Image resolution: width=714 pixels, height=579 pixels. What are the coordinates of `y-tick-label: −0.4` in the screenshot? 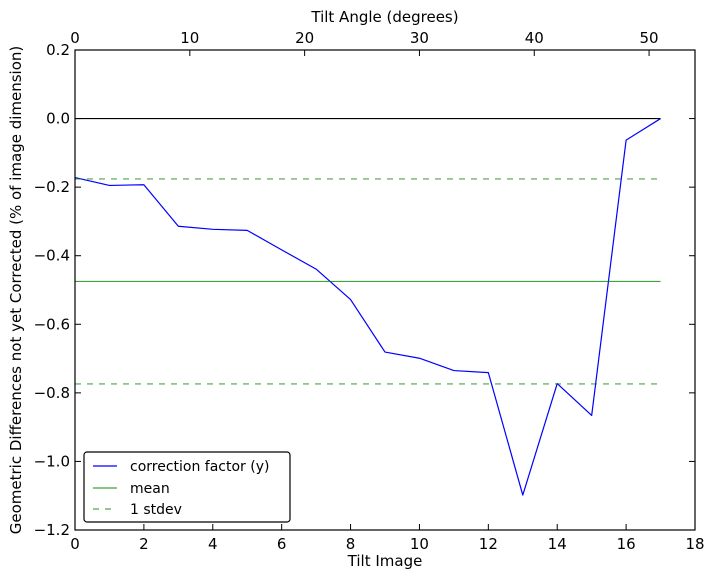 It's located at (52, 256).